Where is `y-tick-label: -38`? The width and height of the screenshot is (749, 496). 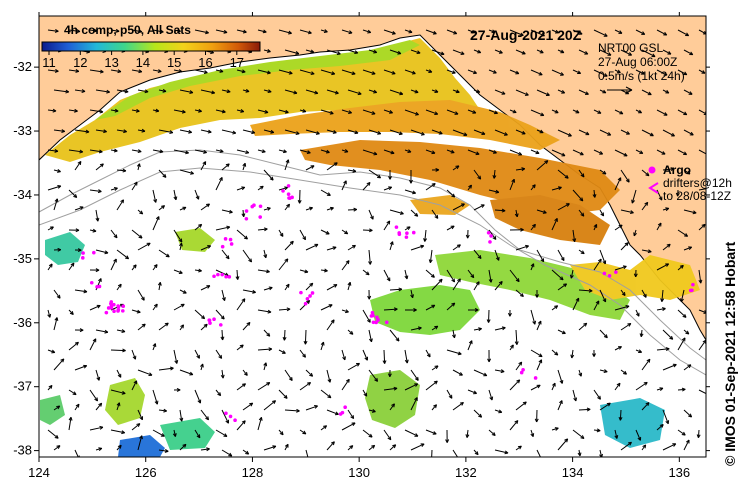 y-tick-label: -38 is located at coordinates (22, 450).